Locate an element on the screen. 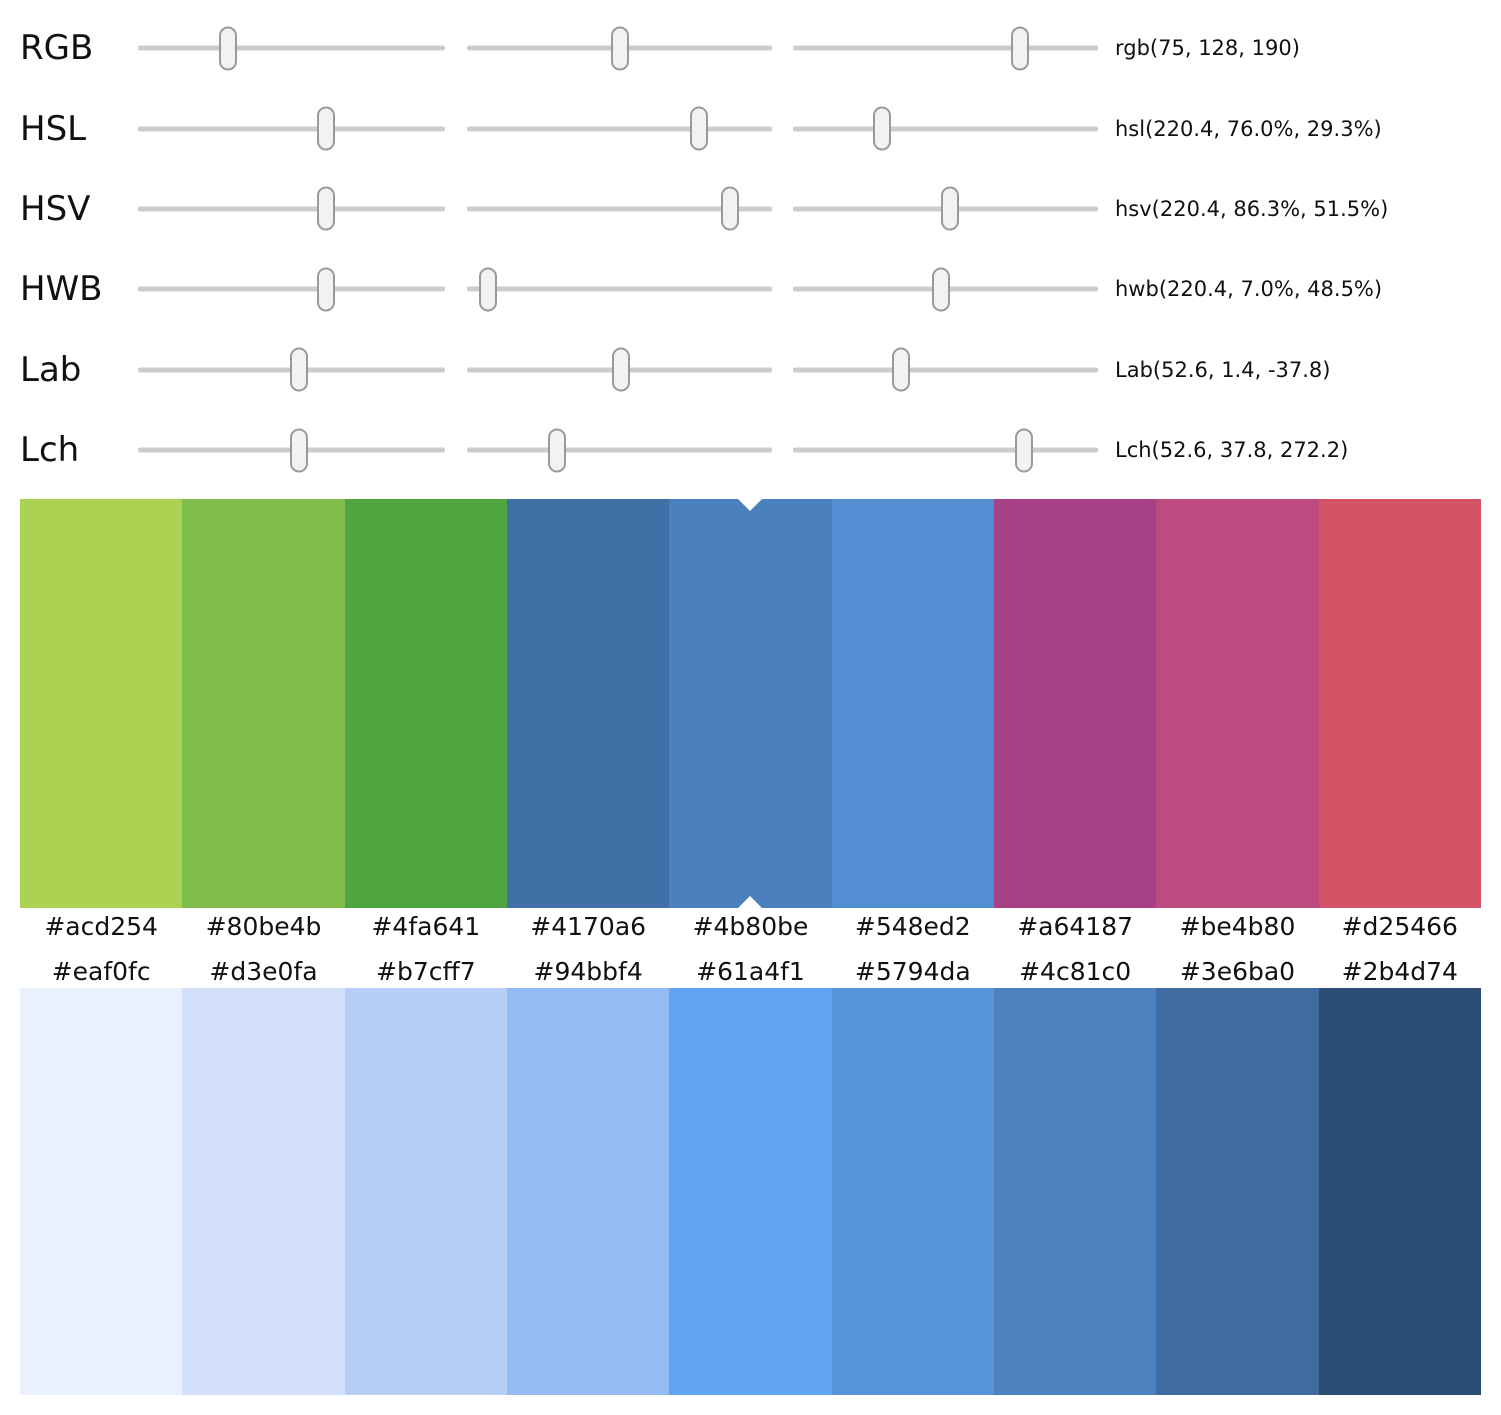 Image resolution: width=1501 pixels, height=1415 pixels. hex-code-label: #4b80be is located at coordinates (750, 926).